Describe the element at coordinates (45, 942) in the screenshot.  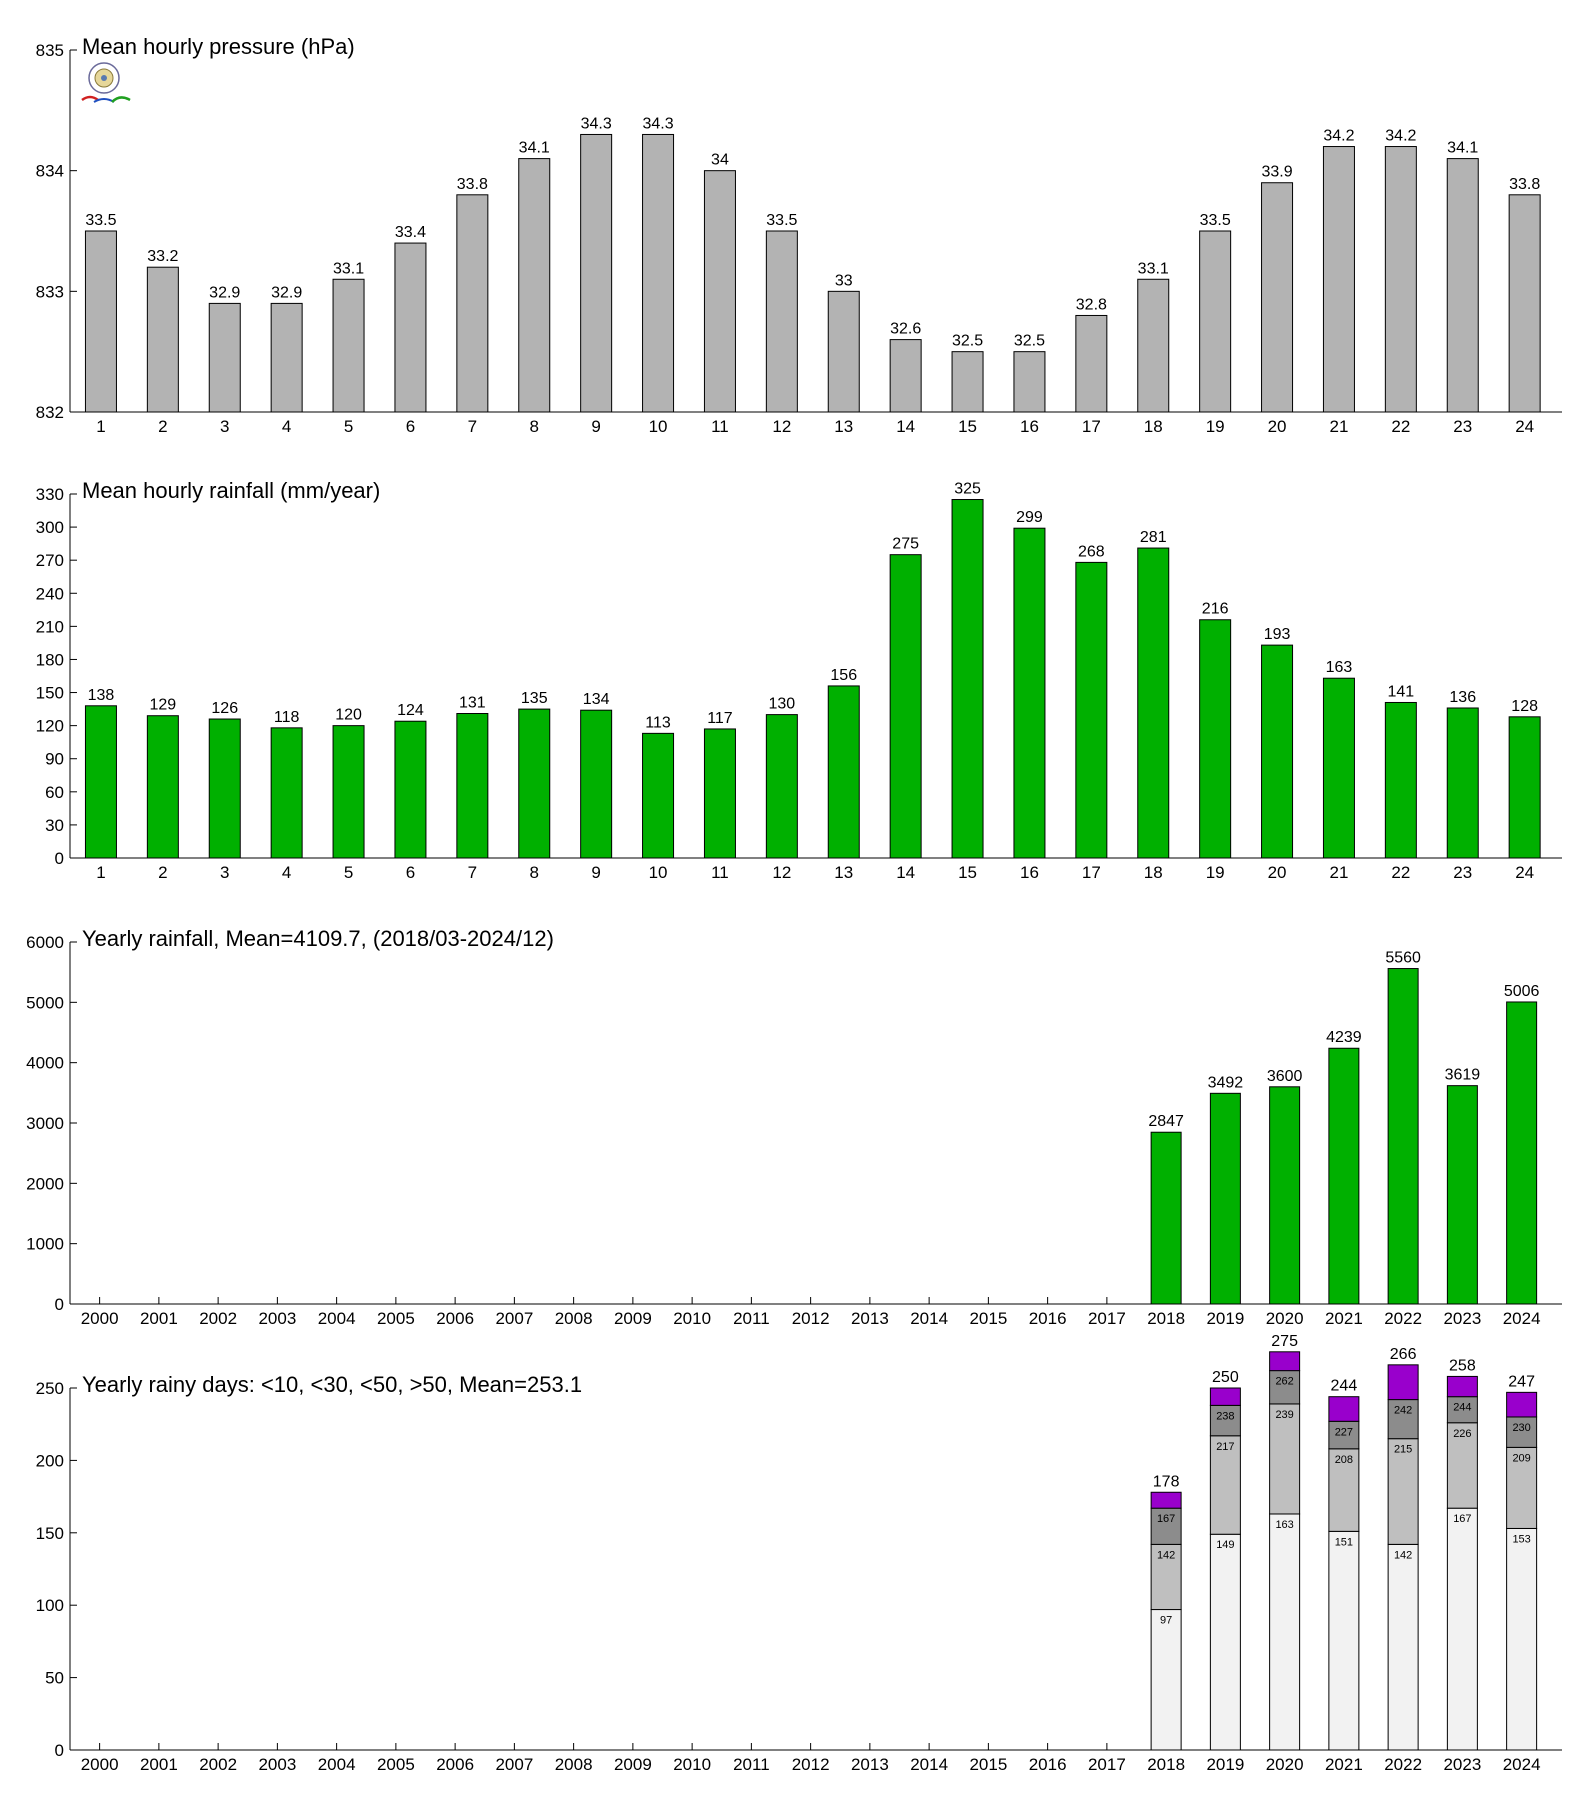
I see `y-tick-label: 6000` at that location.